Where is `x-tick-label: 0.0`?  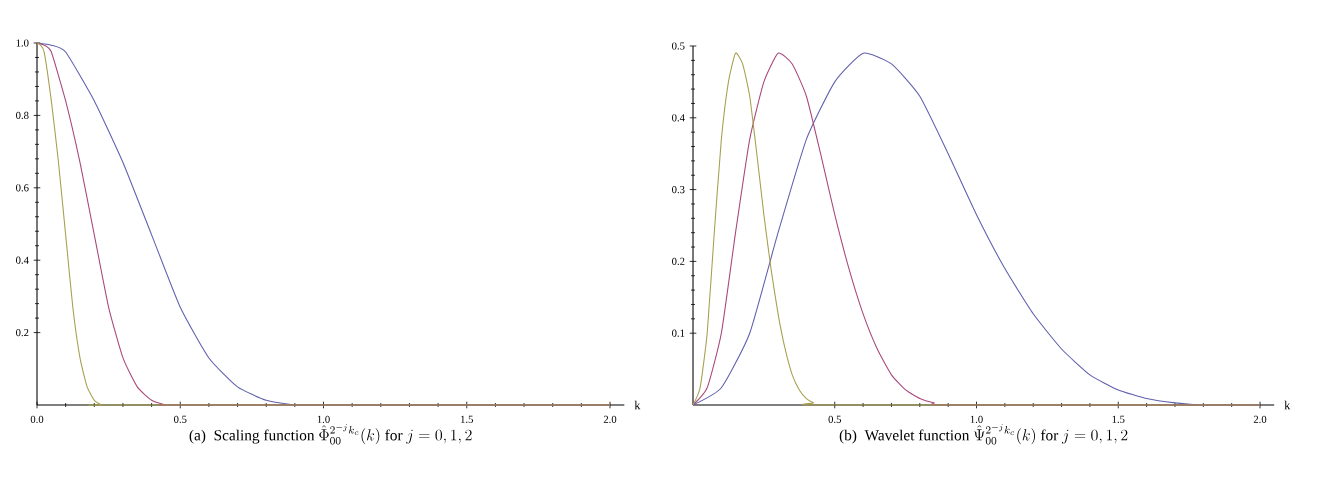
x-tick-label: 0.0 is located at coordinates (37, 419).